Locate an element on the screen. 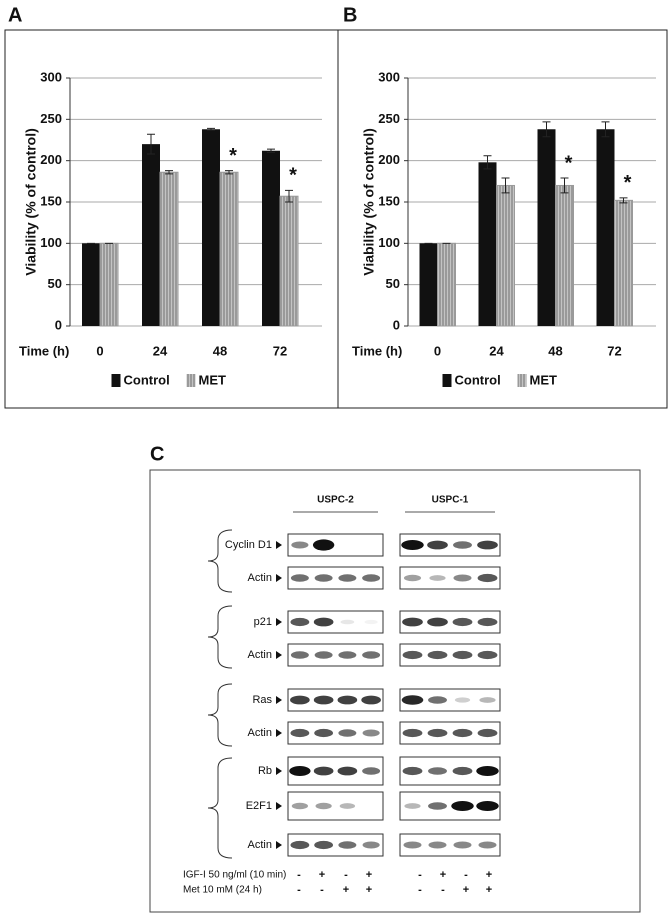  y-tick-label: 0 is located at coordinates (396, 324).